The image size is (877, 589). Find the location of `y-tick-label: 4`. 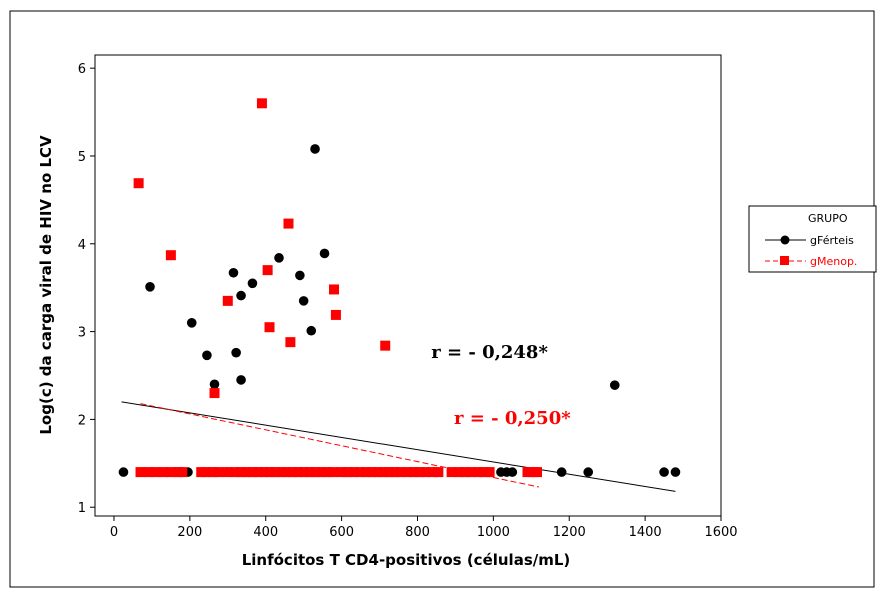

y-tick-label: 4 is located at coordinates (82, 245).